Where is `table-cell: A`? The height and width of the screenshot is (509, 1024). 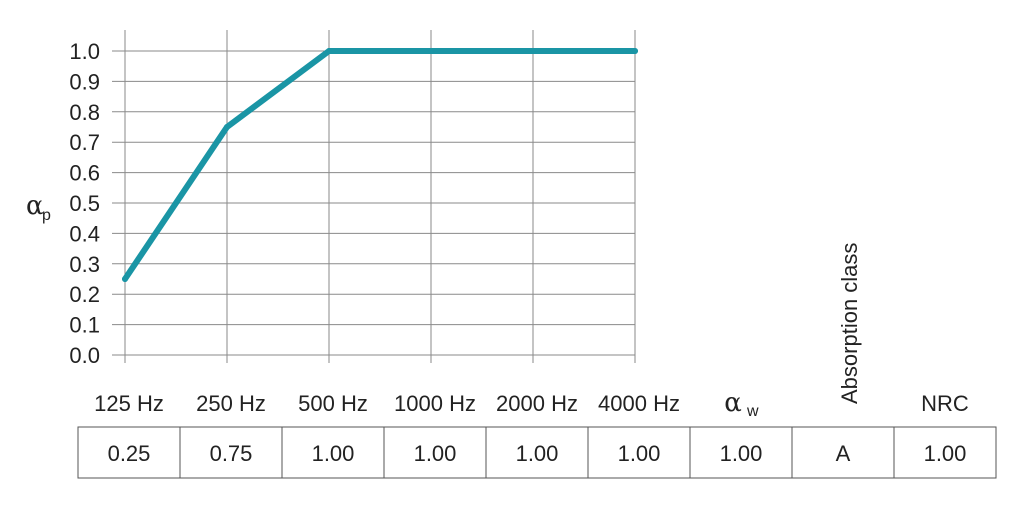 table-cell: A is located at coordinates (843, 453).